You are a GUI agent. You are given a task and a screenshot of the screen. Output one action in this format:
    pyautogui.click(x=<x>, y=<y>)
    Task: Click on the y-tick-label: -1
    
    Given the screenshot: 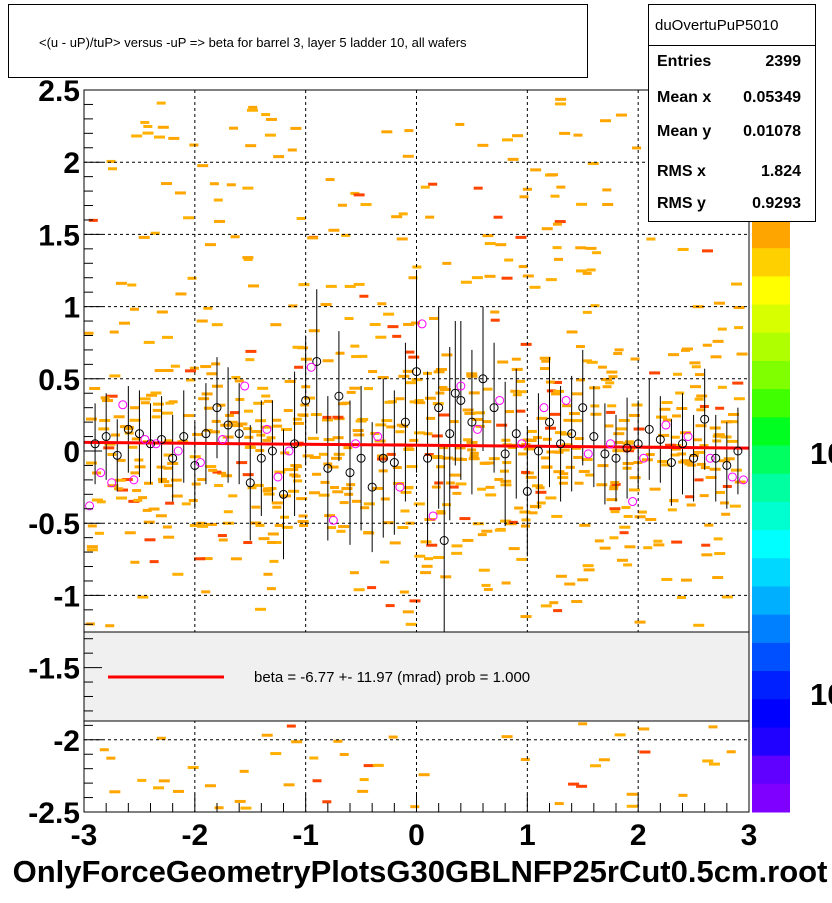 What is the action you would take?
    pyautogui.click(x=66, y=596)
    